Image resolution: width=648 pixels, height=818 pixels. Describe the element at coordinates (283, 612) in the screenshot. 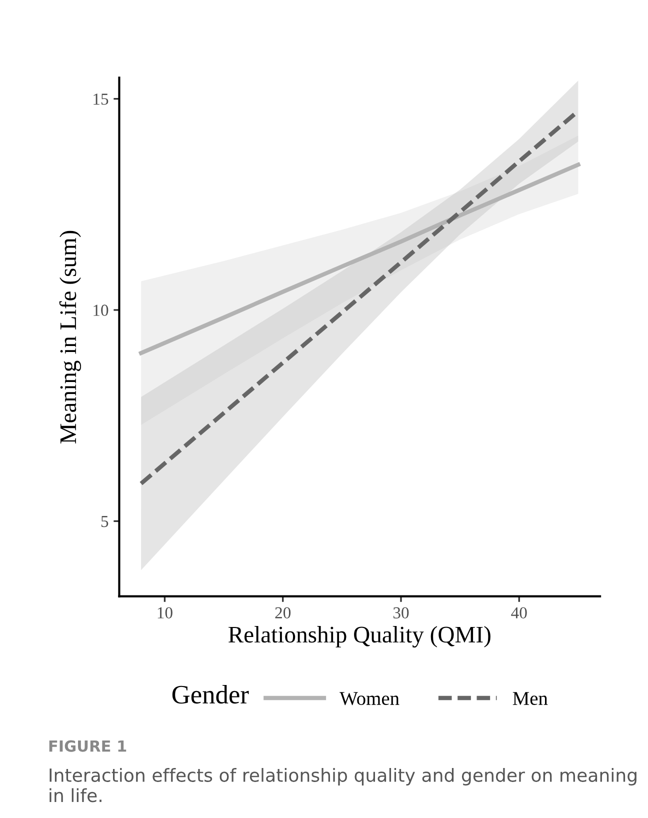

I see `x-tick-label: 20` at that location.